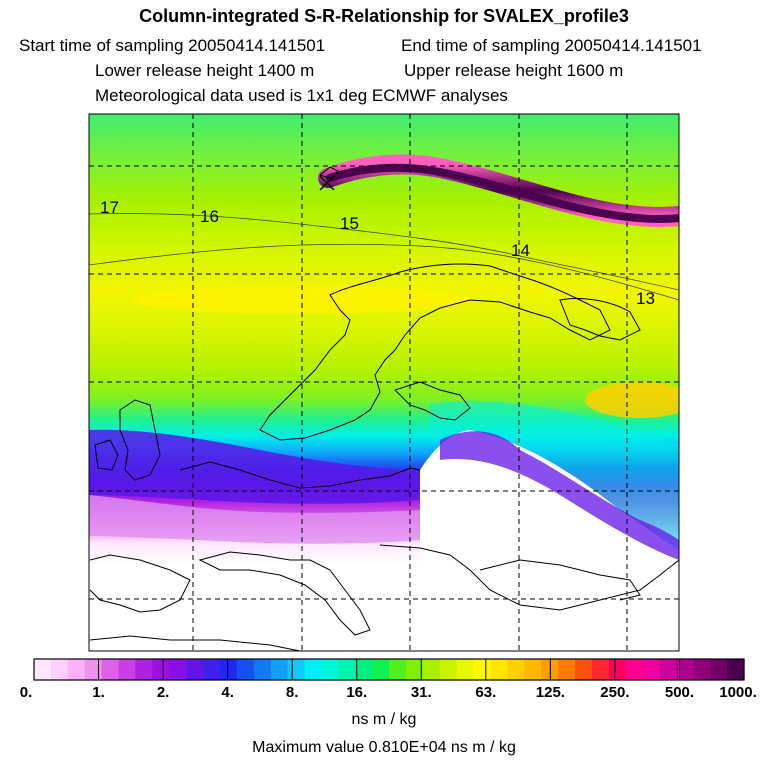  What do you see at coordinates (195, 643) in the screenshot?
I see `coast-africa` at bounding box center [195, 643].